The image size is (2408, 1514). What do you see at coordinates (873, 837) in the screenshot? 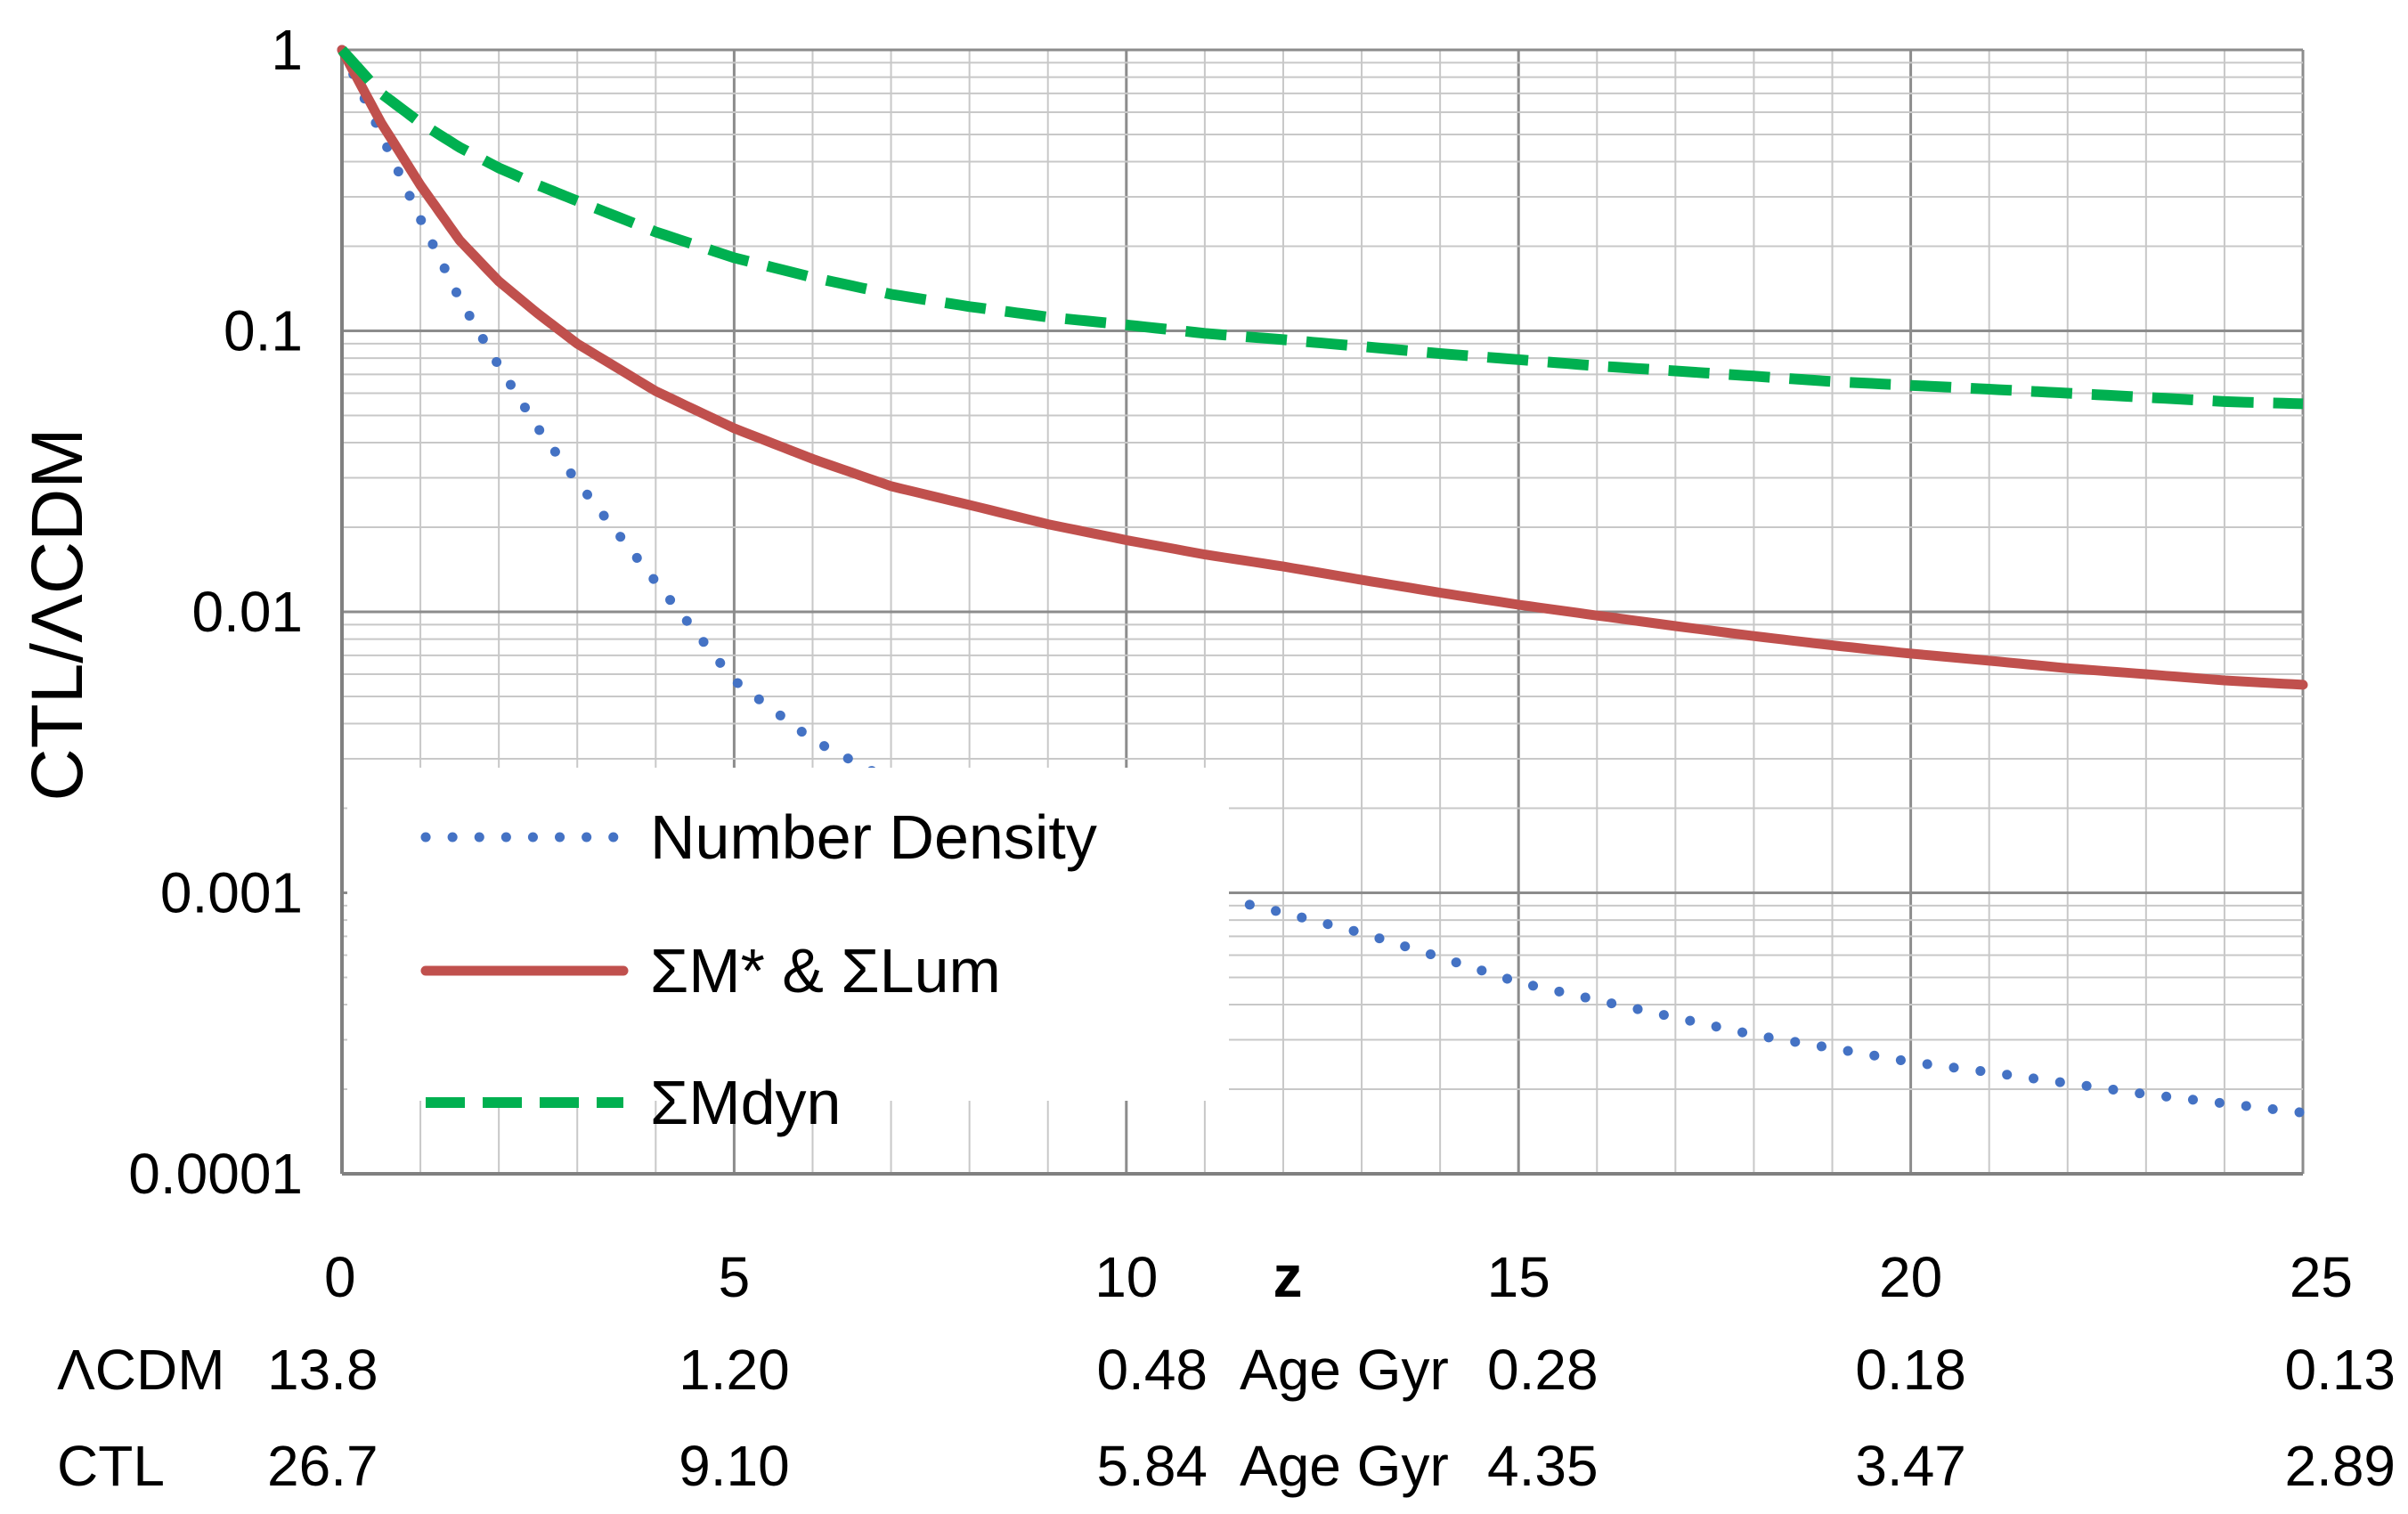
I see `legend-label: Number Density` at bounding box center [873, 837].